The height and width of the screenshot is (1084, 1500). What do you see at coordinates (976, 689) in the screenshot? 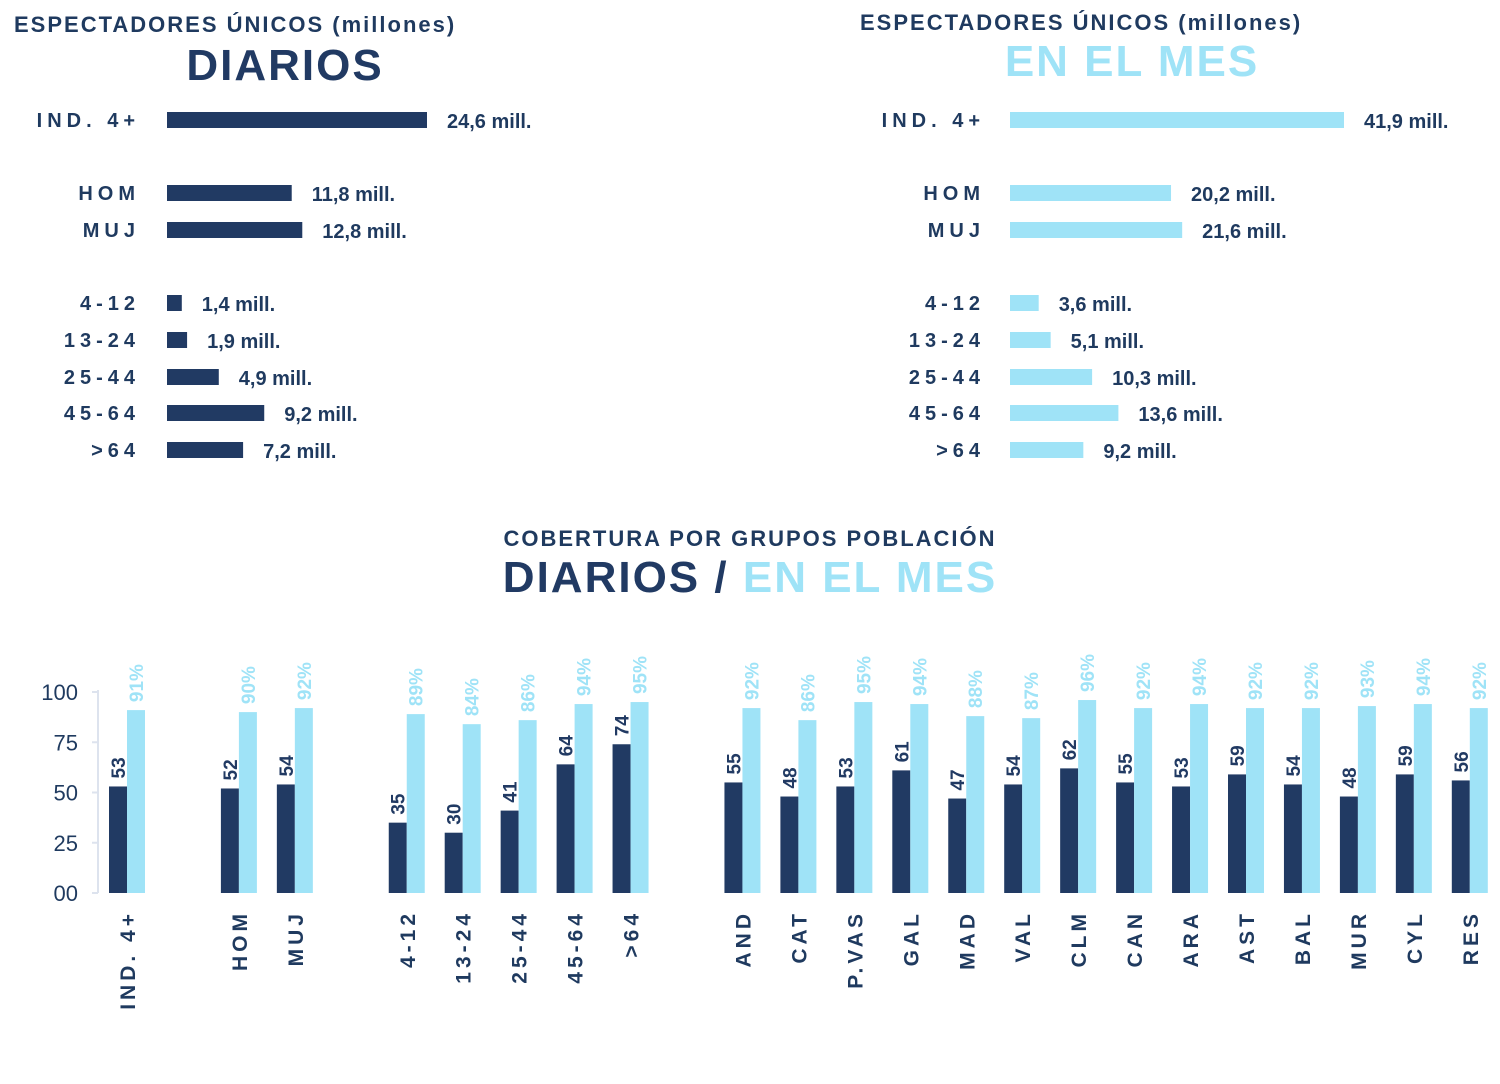
I see `monthly-value-label: 88%` at bounding box center [976, 689].